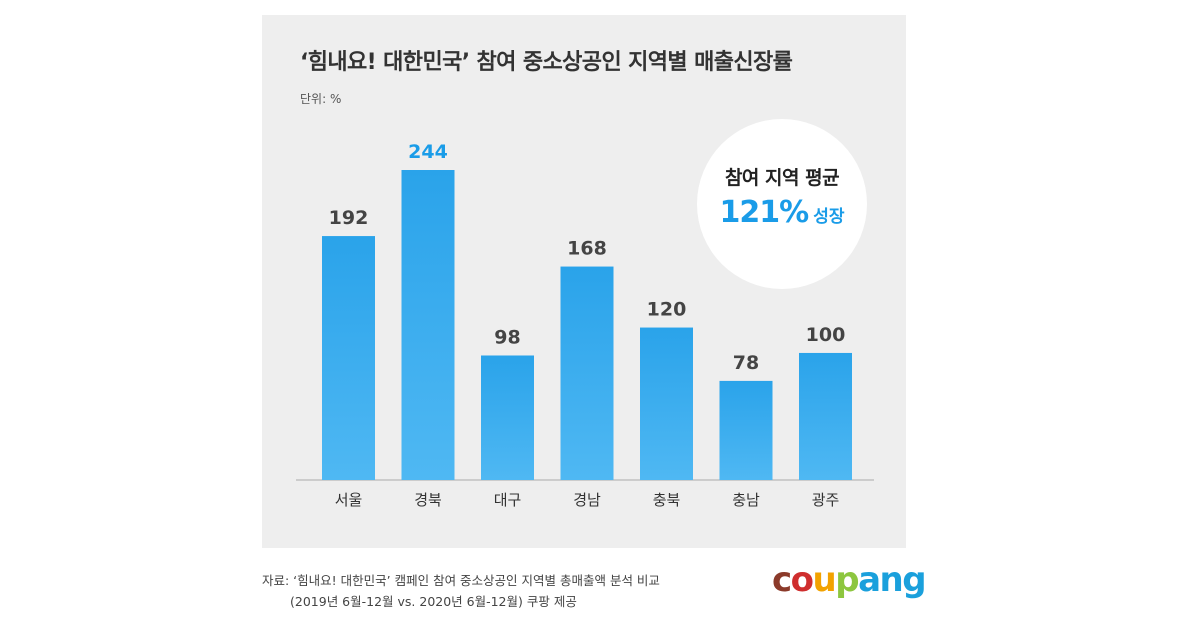 Image resolution: width=1200 pixels, height=636 pixels. Describe the element at coordinates (869, 580) in the screenshot. I see `logo-letter: a` at that location.